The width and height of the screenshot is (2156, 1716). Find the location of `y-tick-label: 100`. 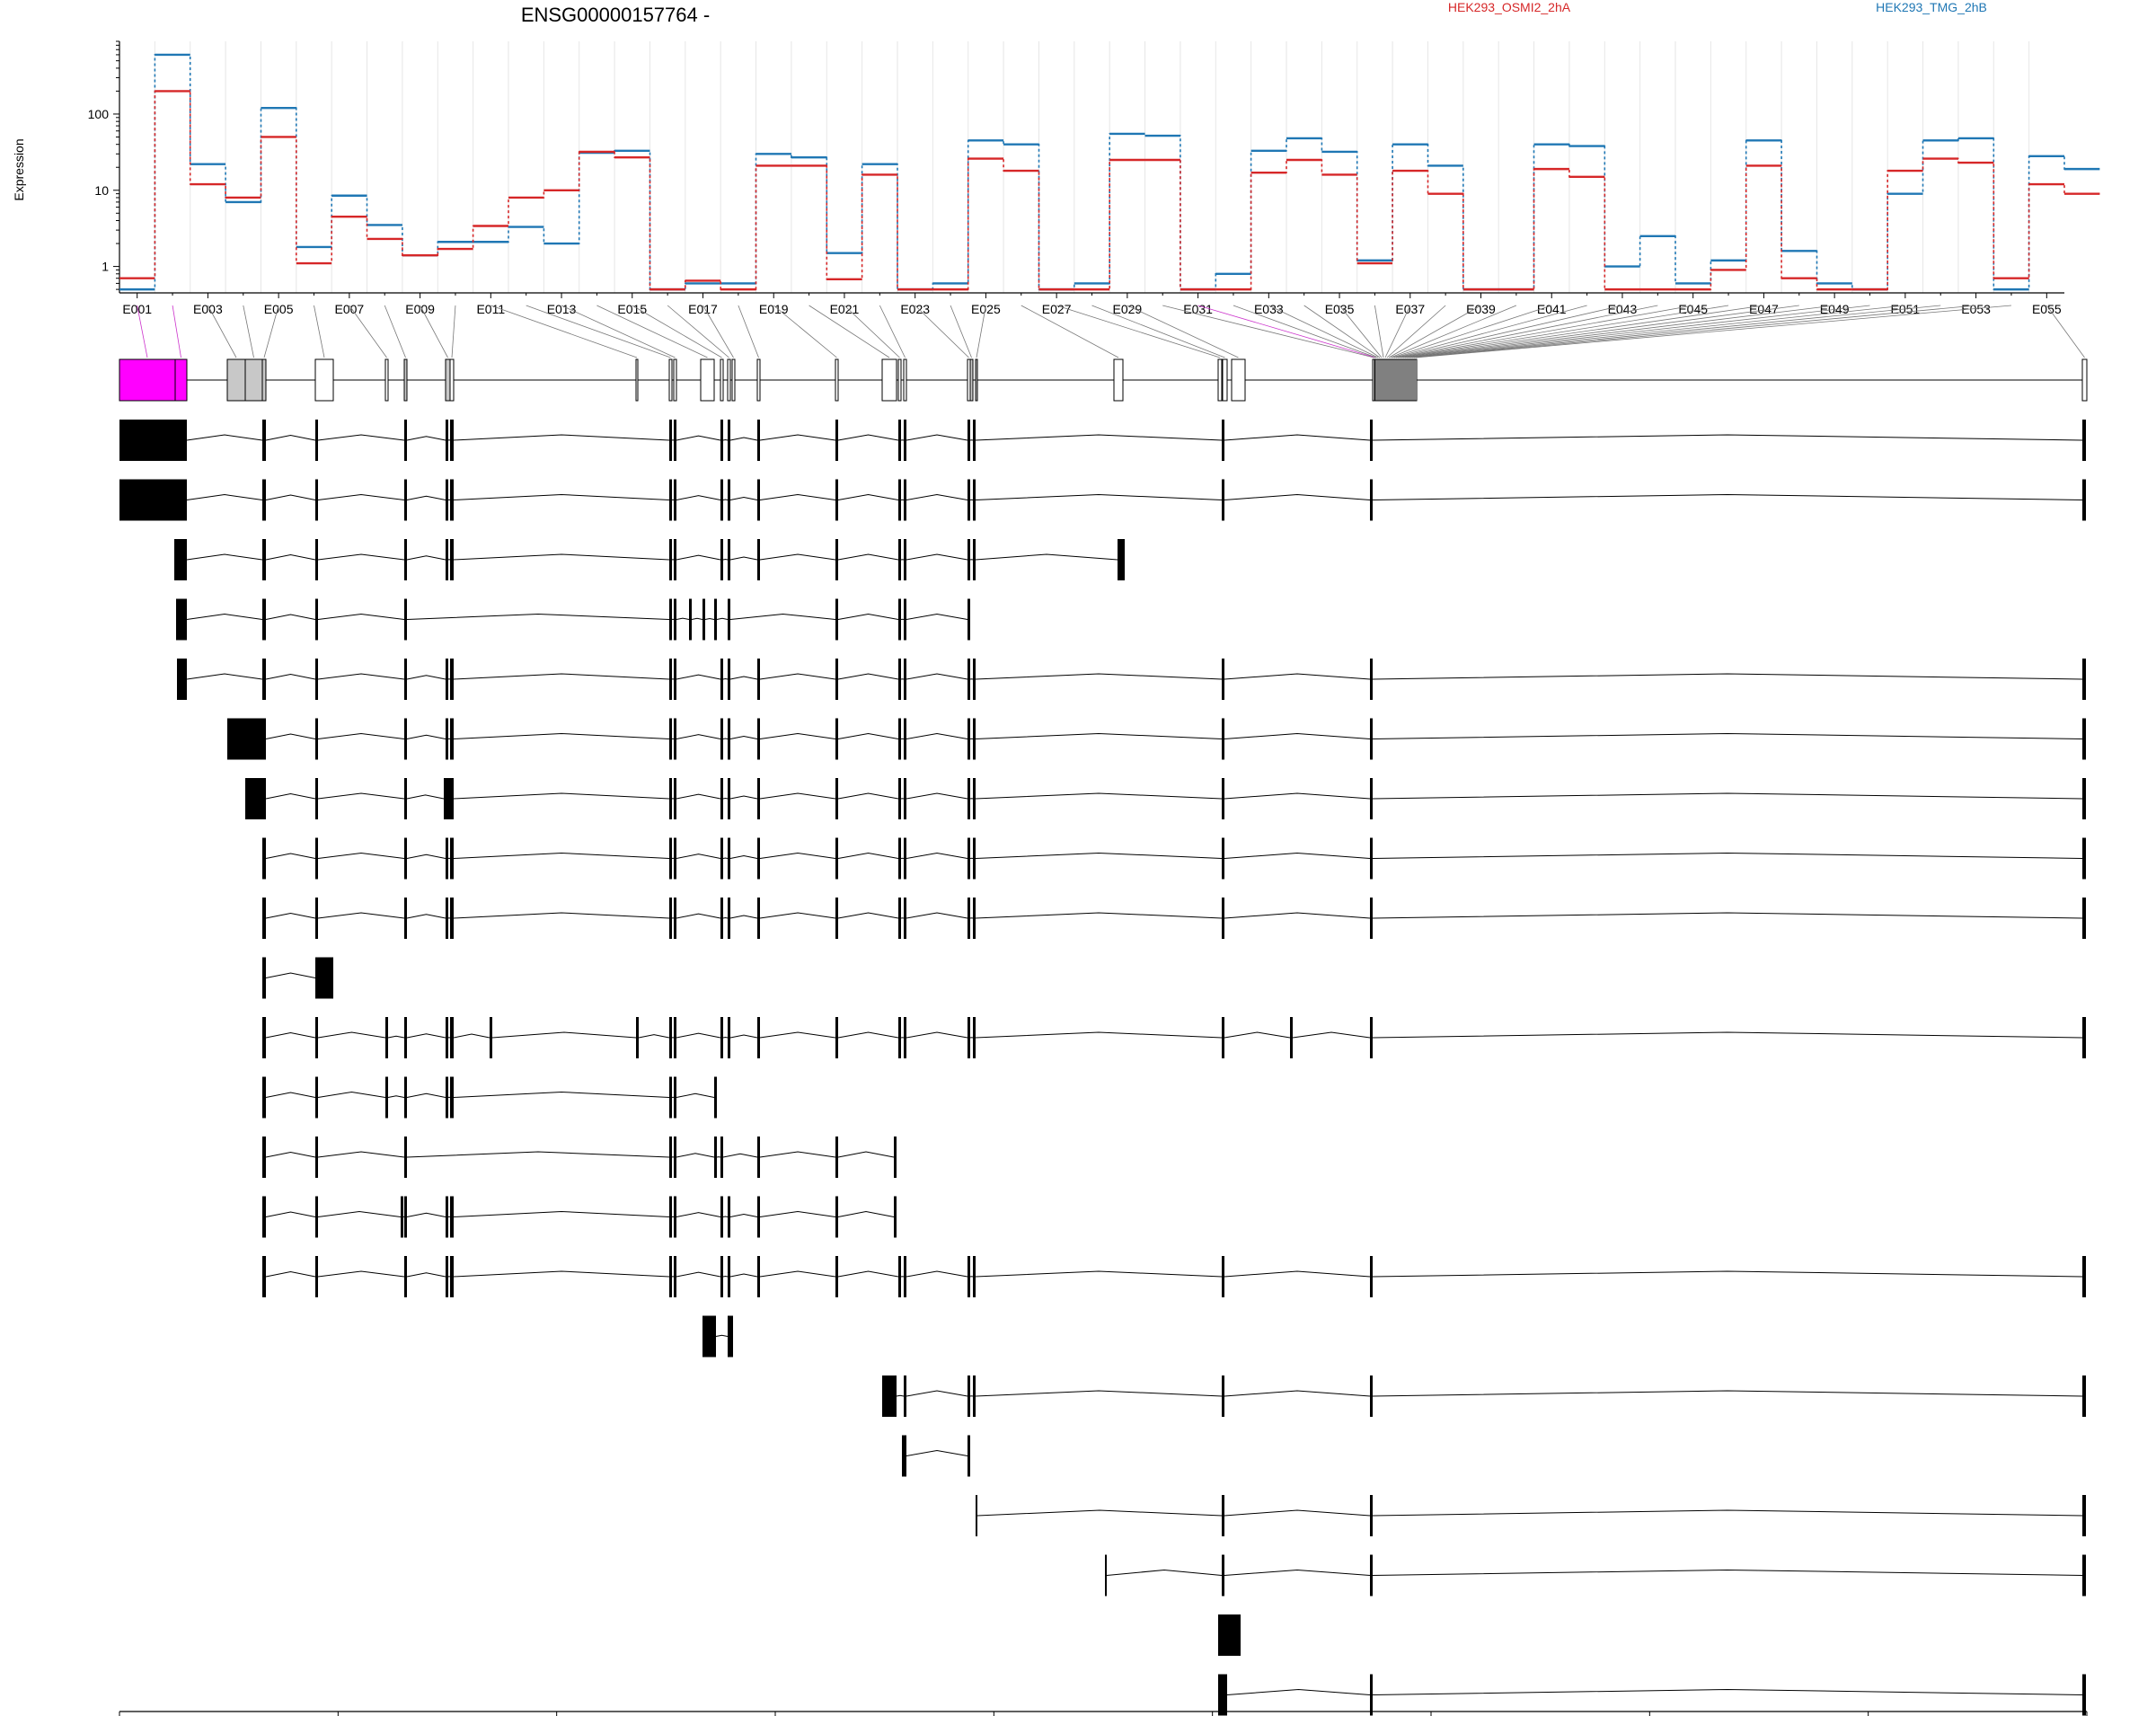

y-tick-label: 100 is located at coordinates (99, 114).